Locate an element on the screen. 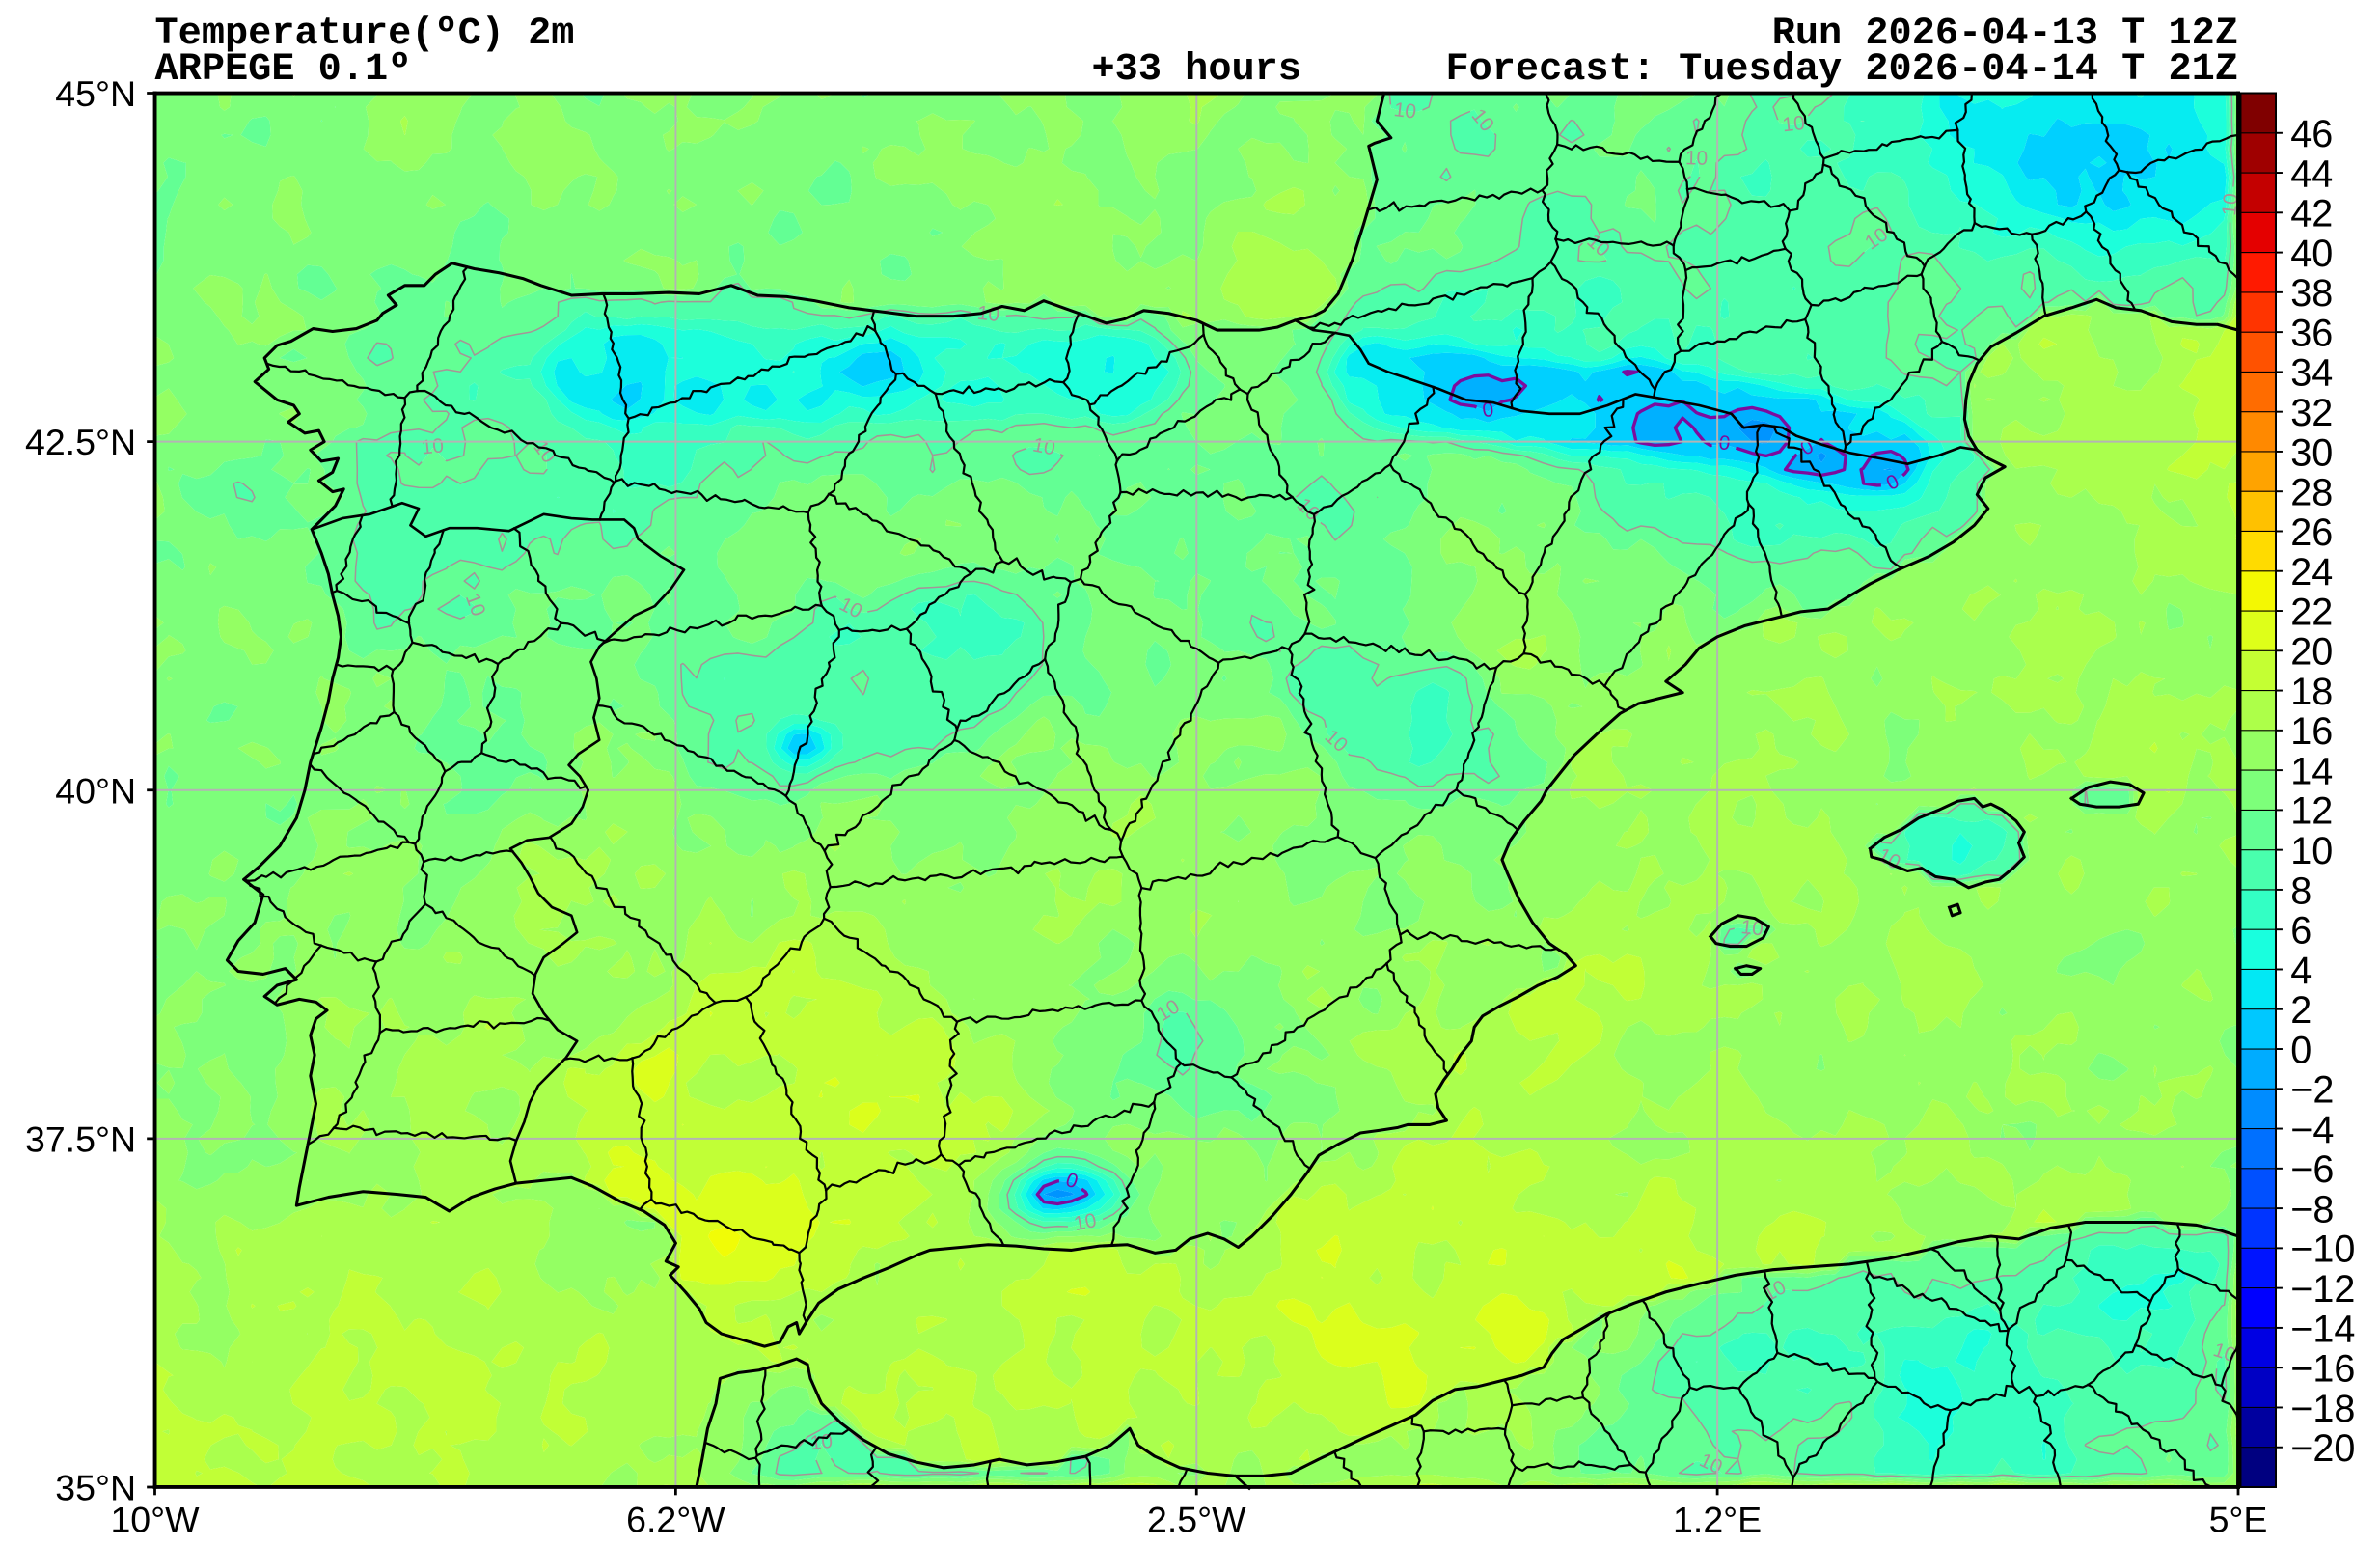 The width and height of the screenshot is (2380, 1546). svg-text: 22 is located at coordinates (2311, 612).